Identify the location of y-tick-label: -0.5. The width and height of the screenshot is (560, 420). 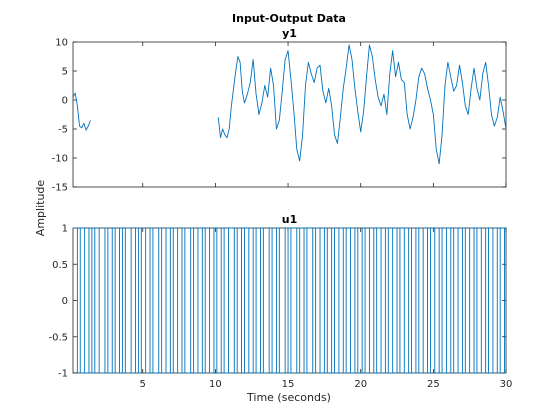
(58, 337).